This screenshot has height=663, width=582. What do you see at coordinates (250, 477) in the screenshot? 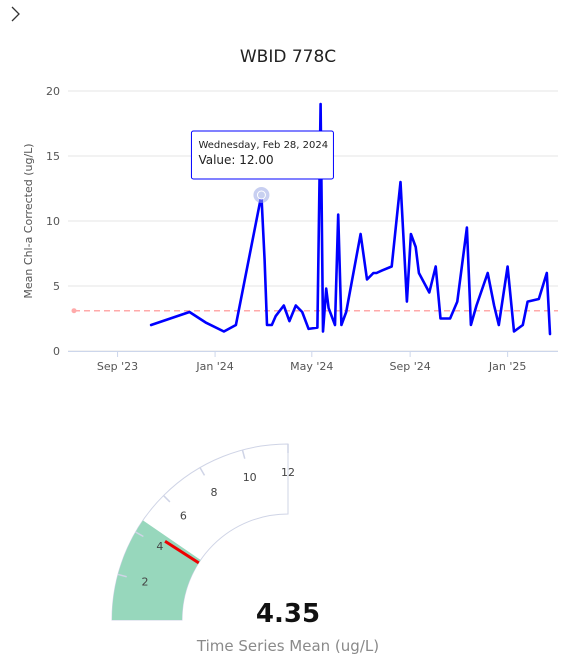
I see `gauge-tick-label: 10` at bounding box center [250, 477].